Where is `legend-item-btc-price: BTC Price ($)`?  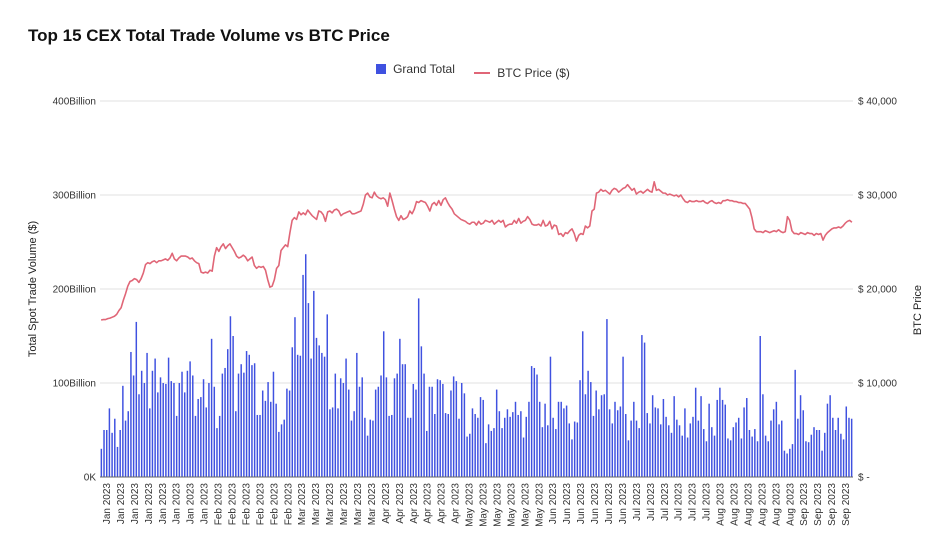
legend-item-btc-price: BTC Price ($) is located at coordinates (522, 73).